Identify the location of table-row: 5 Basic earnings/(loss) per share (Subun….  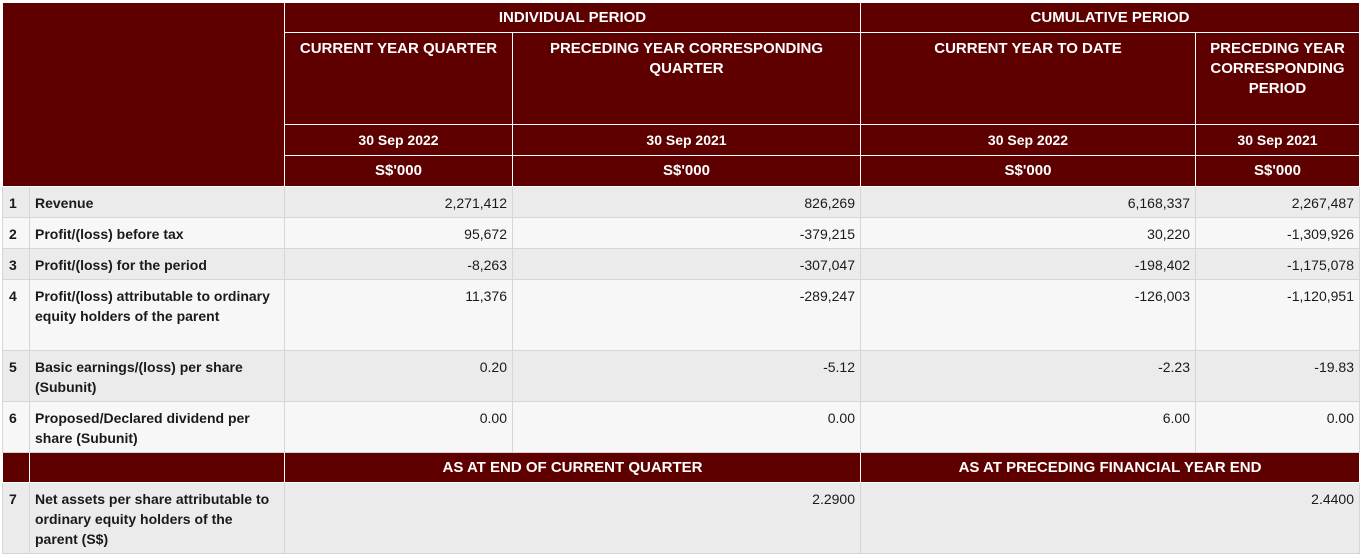
(681, 376).